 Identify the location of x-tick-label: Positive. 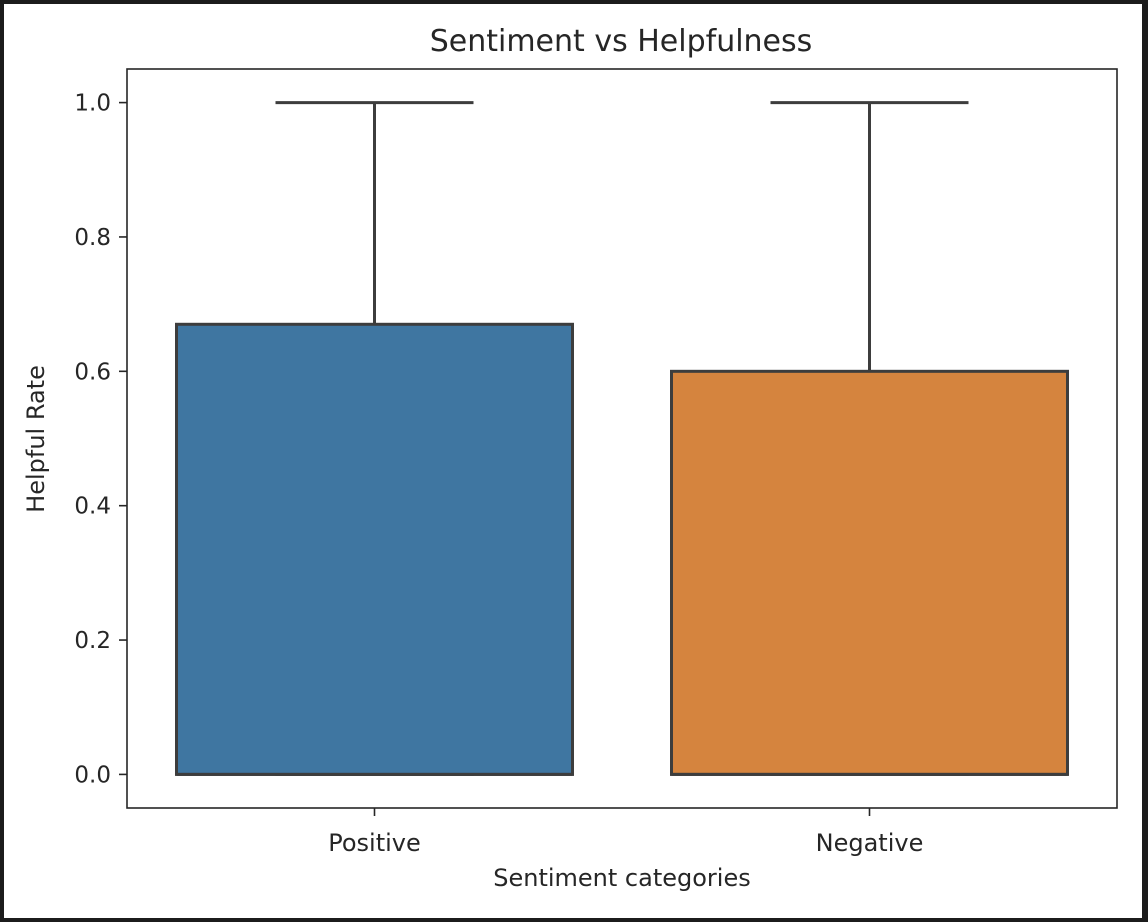
(374, 843).